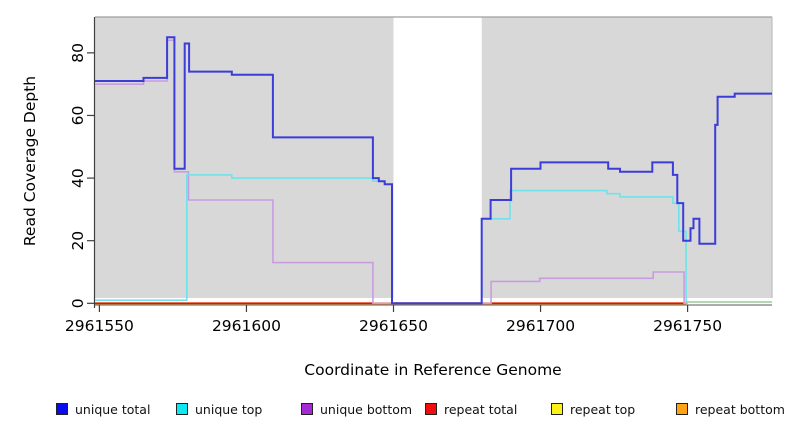  I want to click on svg-text: 40, so click(78, 178).